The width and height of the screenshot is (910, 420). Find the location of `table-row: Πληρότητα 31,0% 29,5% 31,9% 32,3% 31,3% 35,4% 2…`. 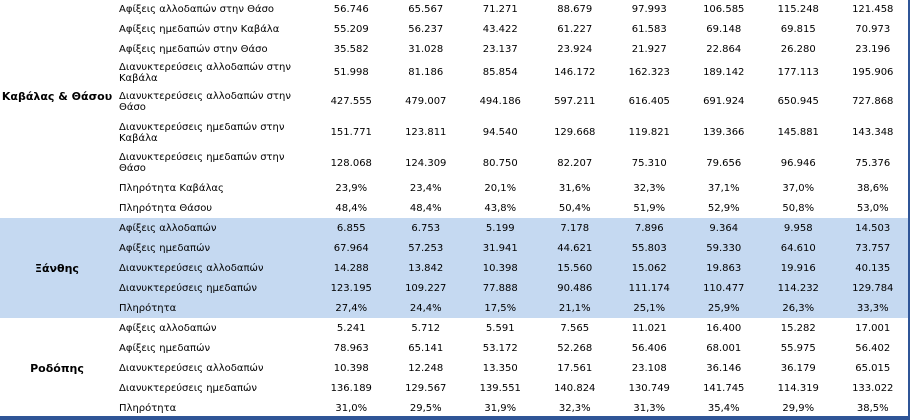

table-row: Πληρότητα 31,0% 29,5% 31,9% 32,3% 31,3% 35,4% 2… is located at coordinates (455, 408).